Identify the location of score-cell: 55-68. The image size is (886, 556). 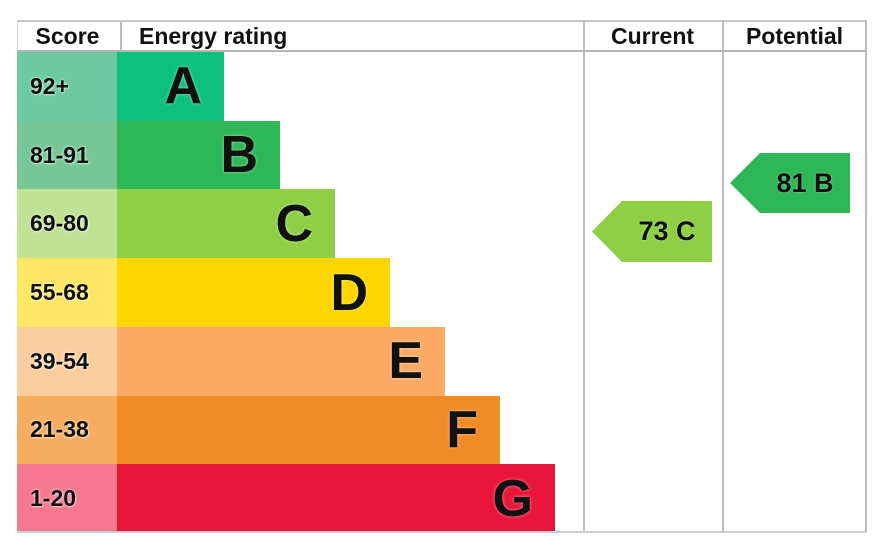
(67, 292).